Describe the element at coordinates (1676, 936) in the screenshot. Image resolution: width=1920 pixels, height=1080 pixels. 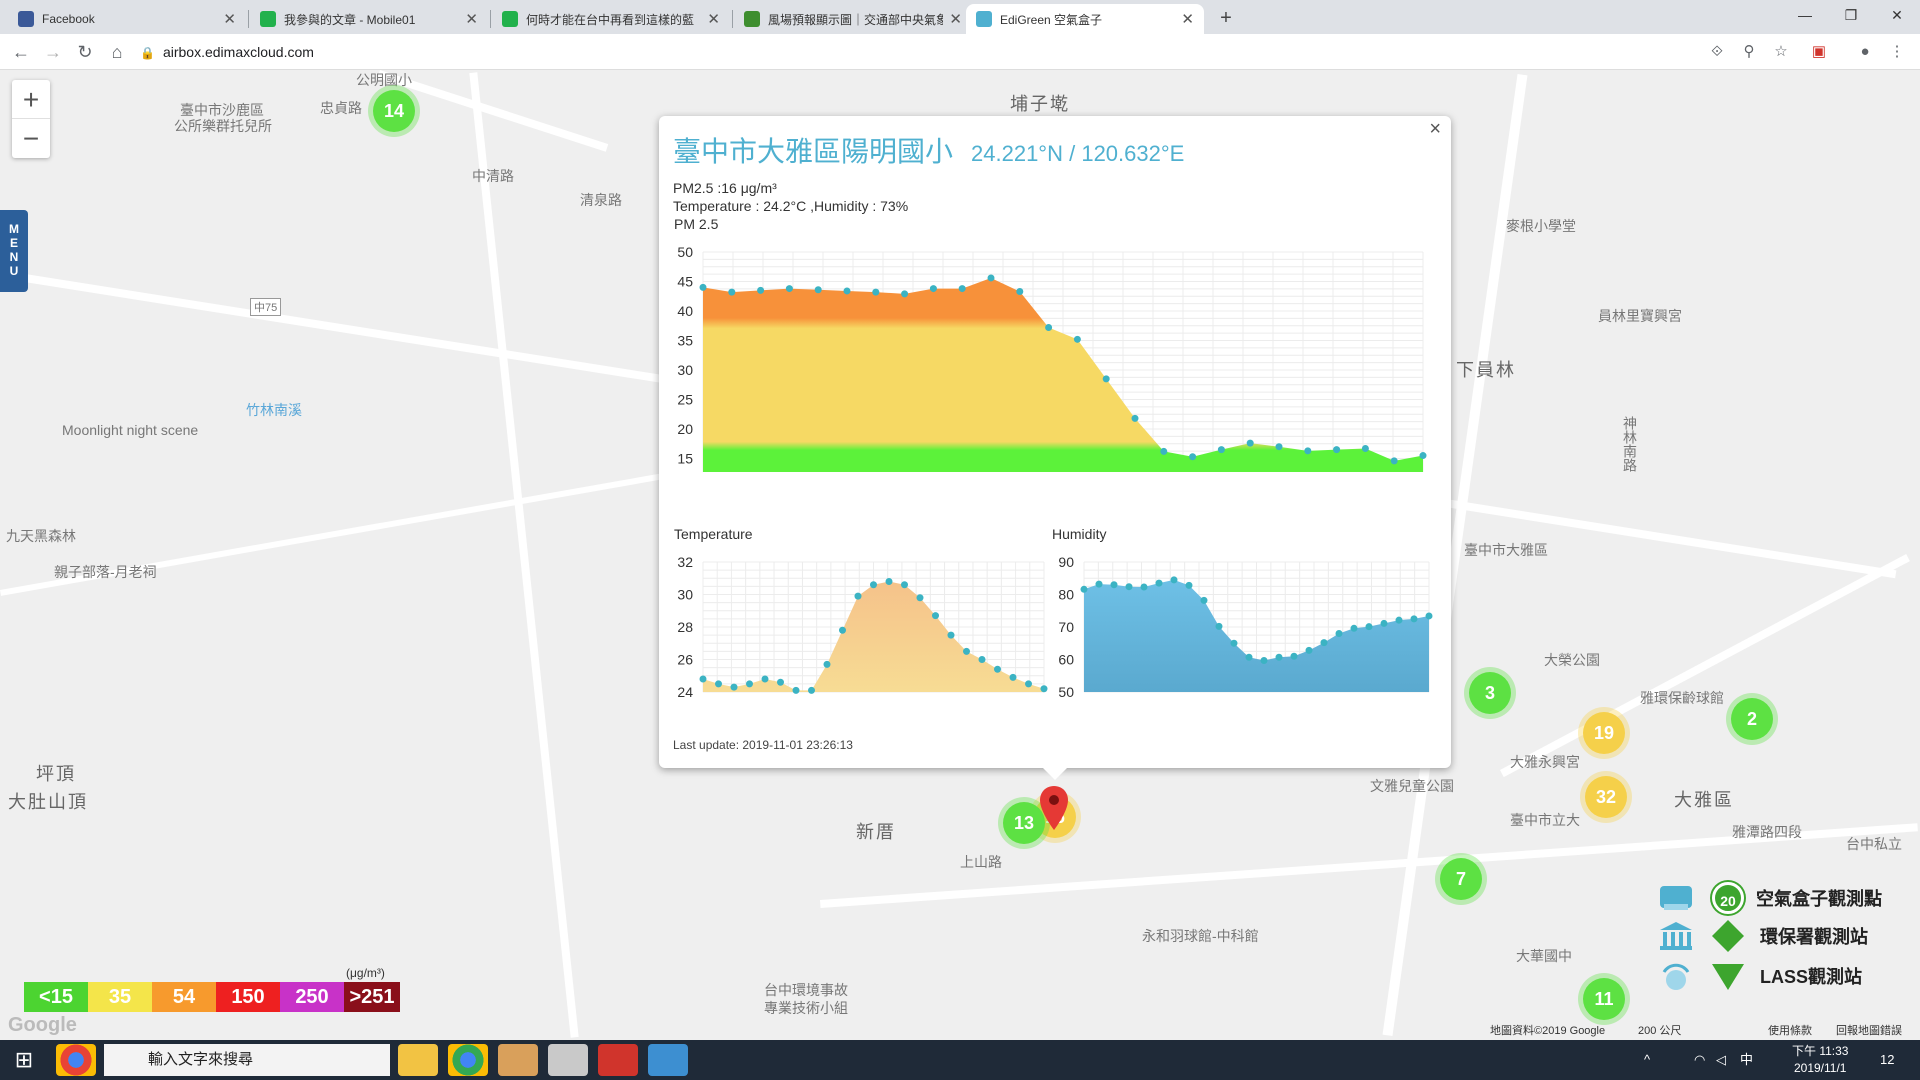
I see `epa-station-icon` at that location.